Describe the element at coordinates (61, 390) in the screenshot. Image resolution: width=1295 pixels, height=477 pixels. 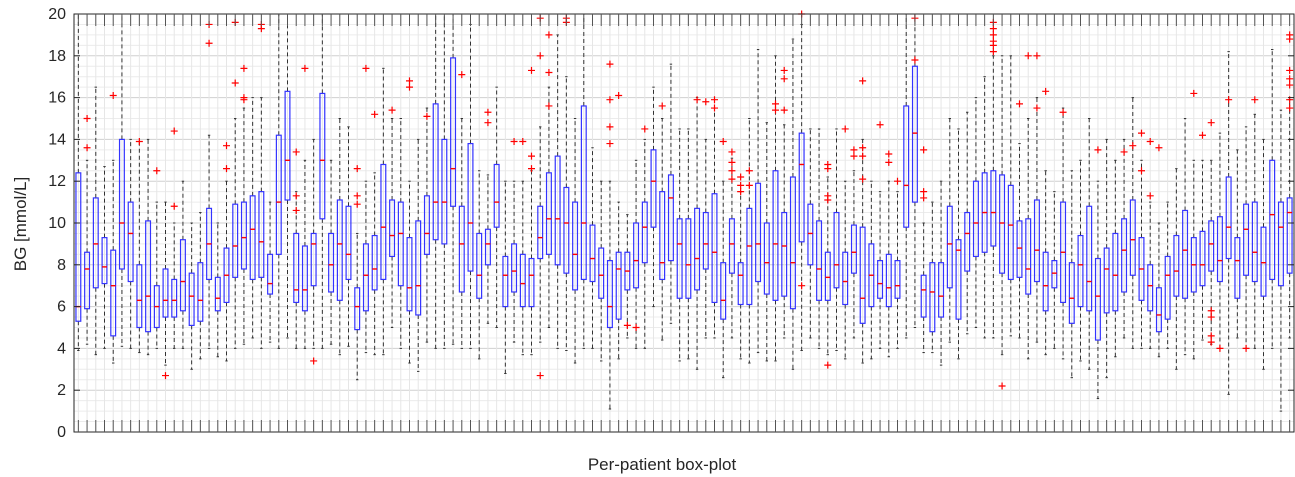
I see `y-tick-label: 2` at that location.